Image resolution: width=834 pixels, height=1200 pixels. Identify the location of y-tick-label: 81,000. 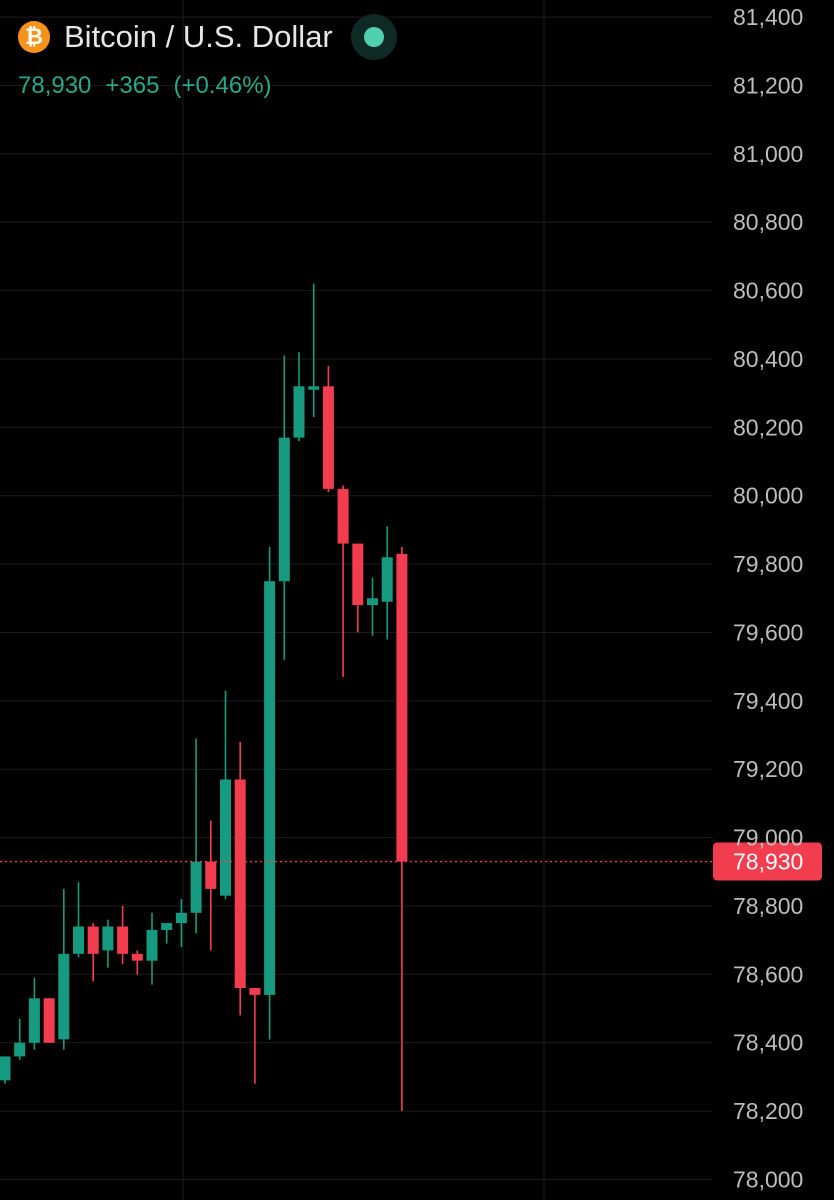
(768, 154).